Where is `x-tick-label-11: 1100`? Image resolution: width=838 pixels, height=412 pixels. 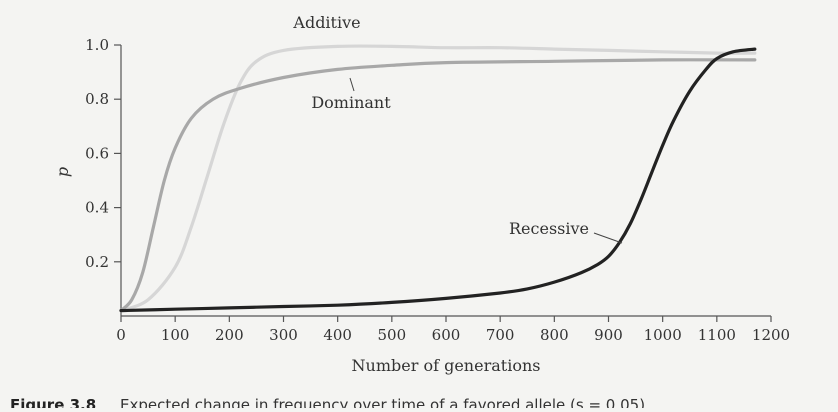 x-tick-label-11: 1100 is located at coordinates (717, 335).